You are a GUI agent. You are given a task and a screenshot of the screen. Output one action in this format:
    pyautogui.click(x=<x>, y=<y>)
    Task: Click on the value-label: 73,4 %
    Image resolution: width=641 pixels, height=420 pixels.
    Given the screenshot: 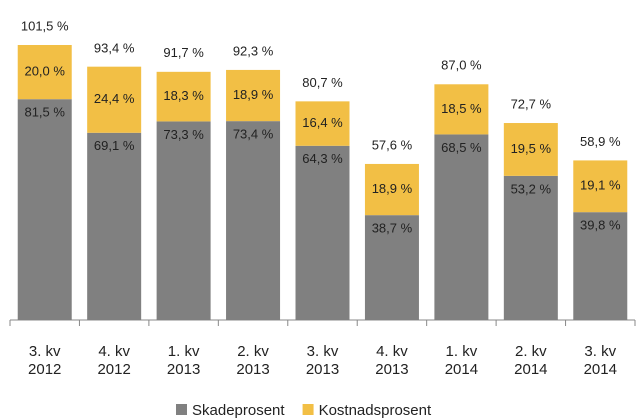 What is the action you would take?
    pyautogui.click(x=253, y=134)
    